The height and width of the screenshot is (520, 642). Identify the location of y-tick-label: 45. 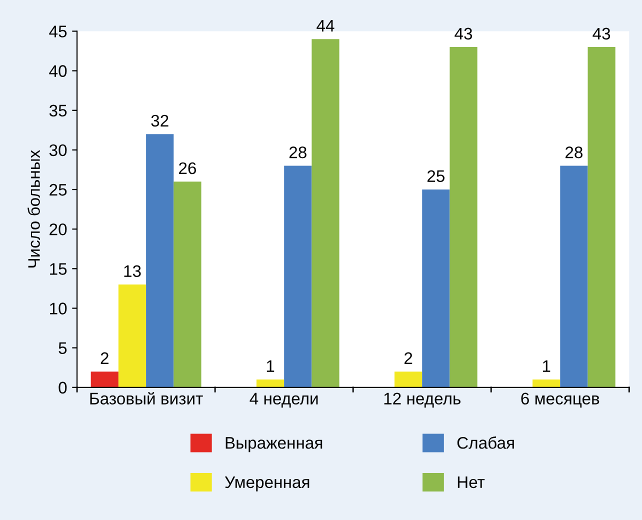
(58, 32).